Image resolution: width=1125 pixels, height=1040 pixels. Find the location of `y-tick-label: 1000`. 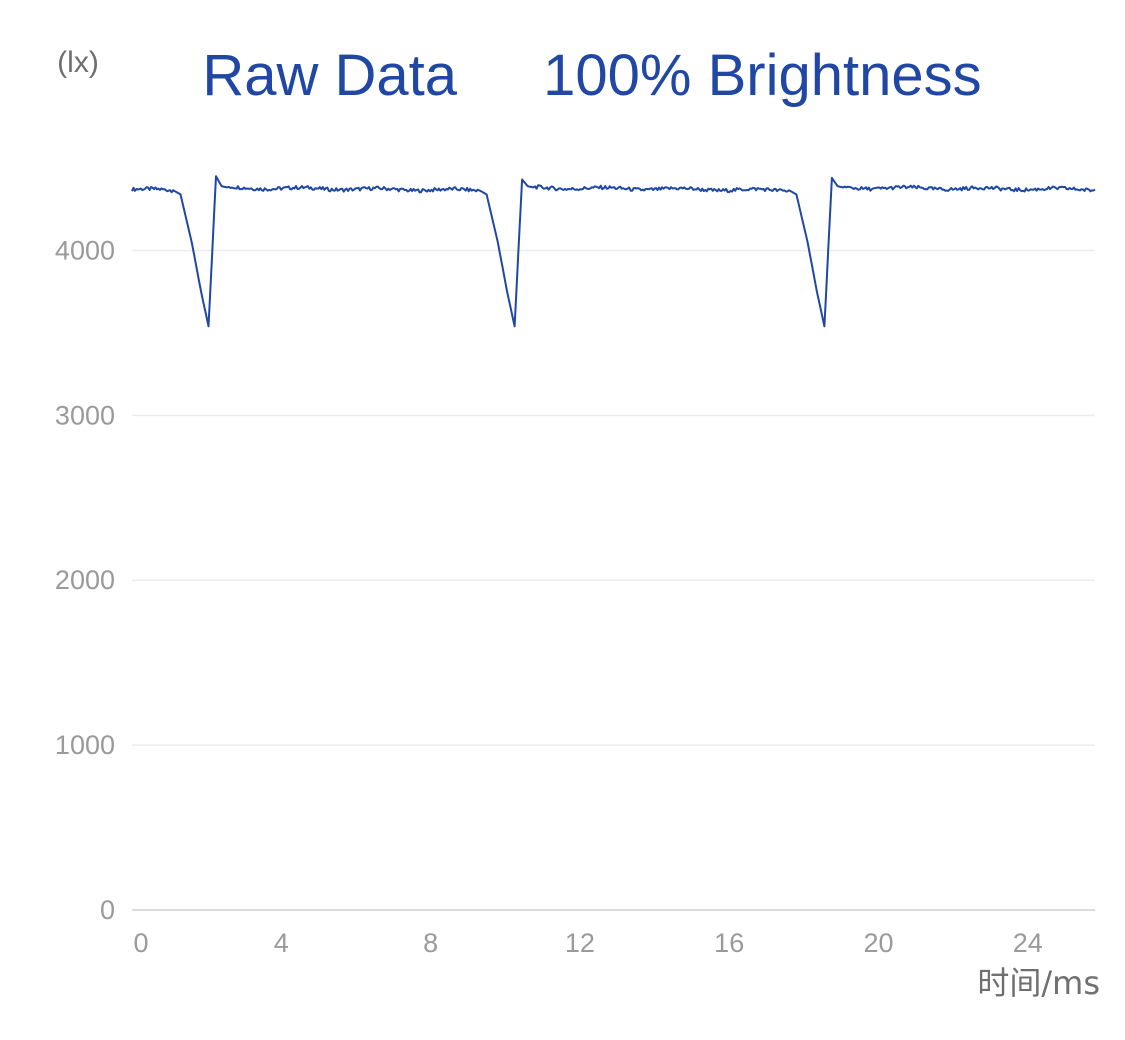

y-tick-label: 1000 is located at coordinates (85, 745).